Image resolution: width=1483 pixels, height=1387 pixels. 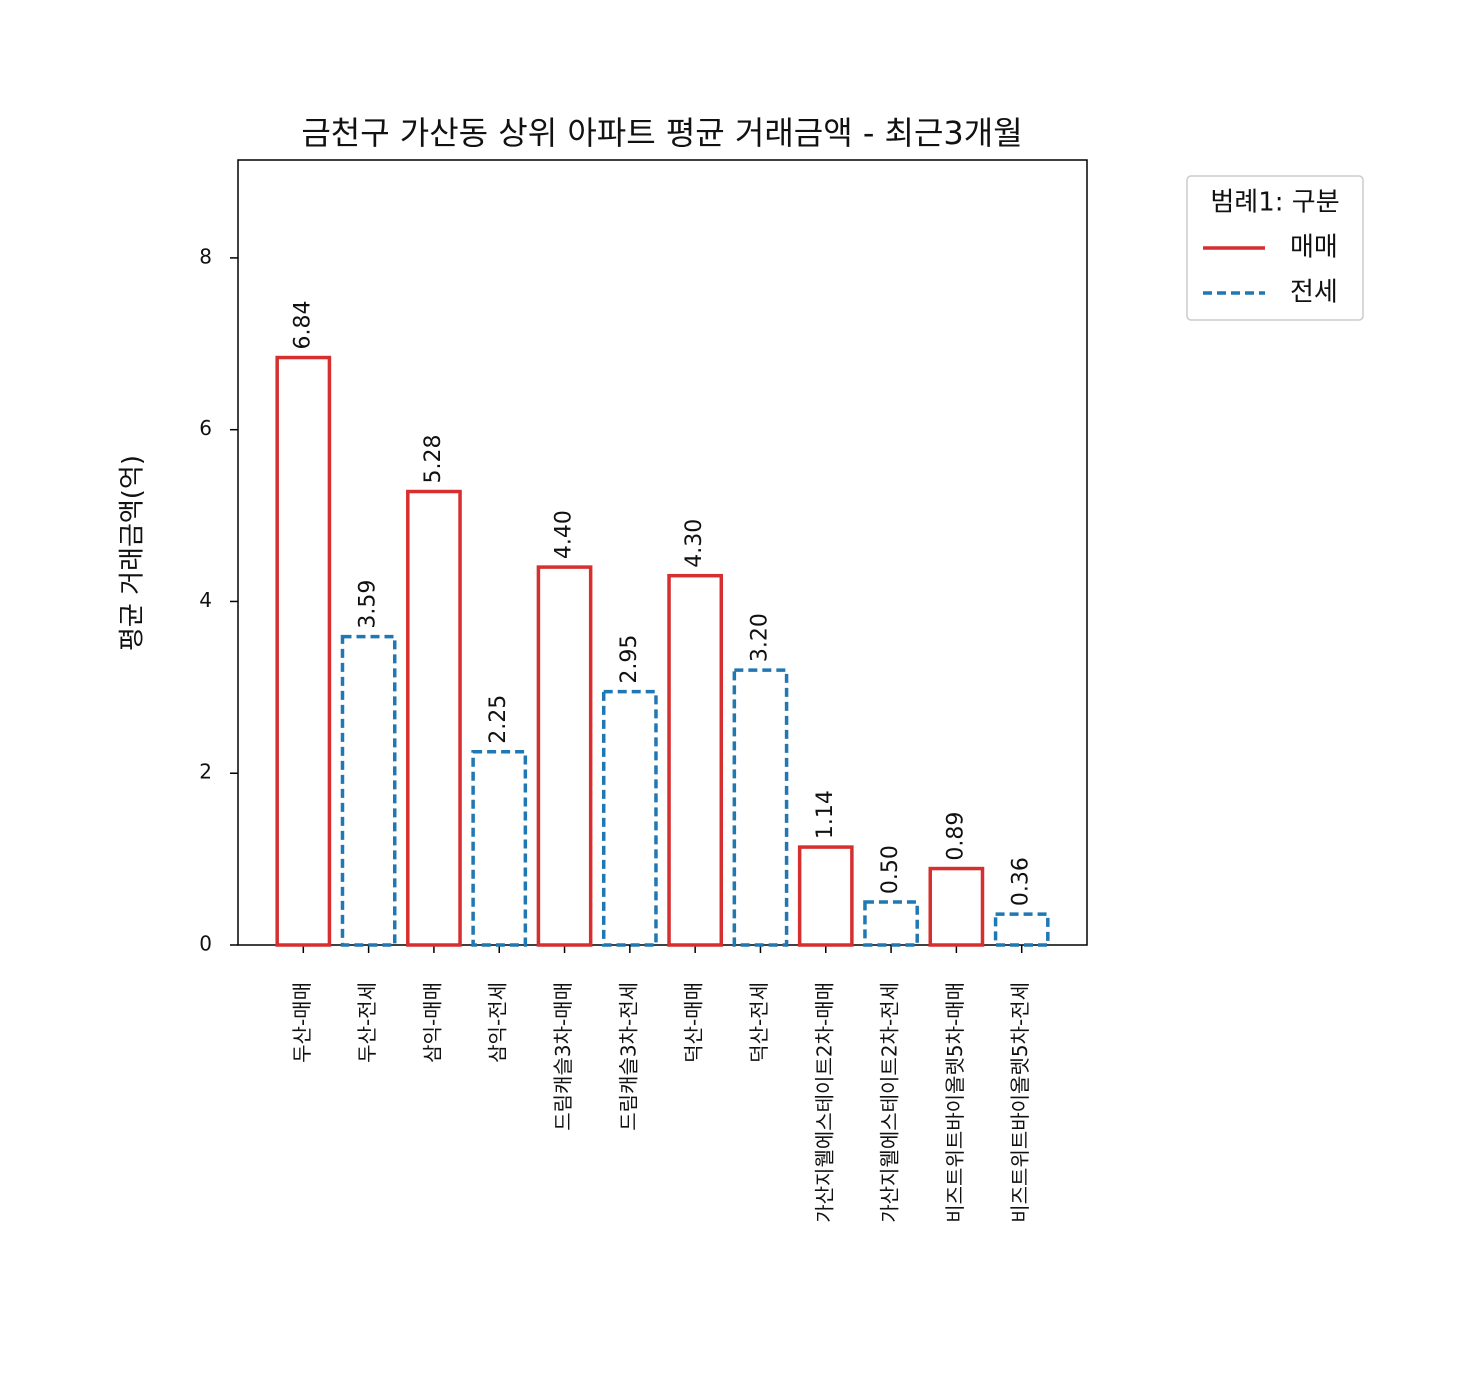 I want to click on x-tick-label: 삼익-전세, so click(x=498, y=1022).